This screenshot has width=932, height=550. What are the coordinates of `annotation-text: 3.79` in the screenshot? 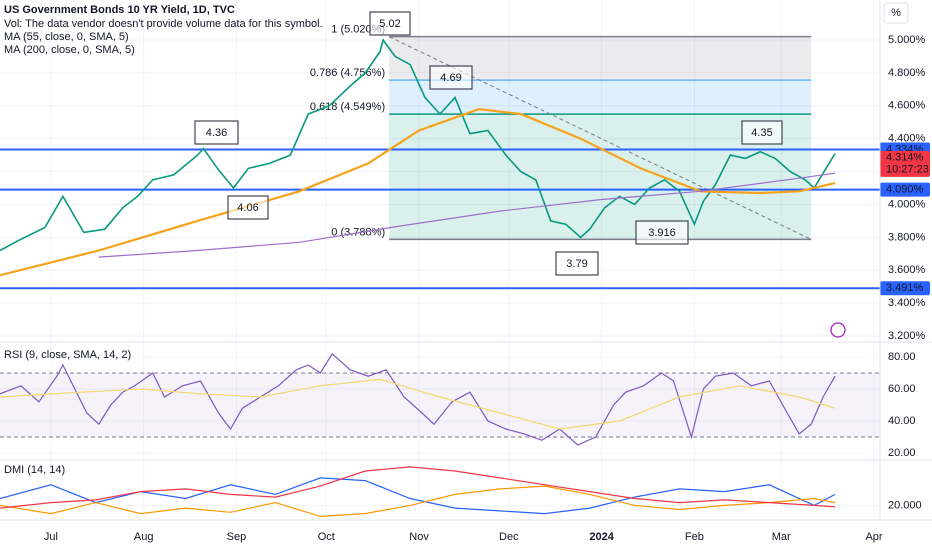 It's located at (576, 264).